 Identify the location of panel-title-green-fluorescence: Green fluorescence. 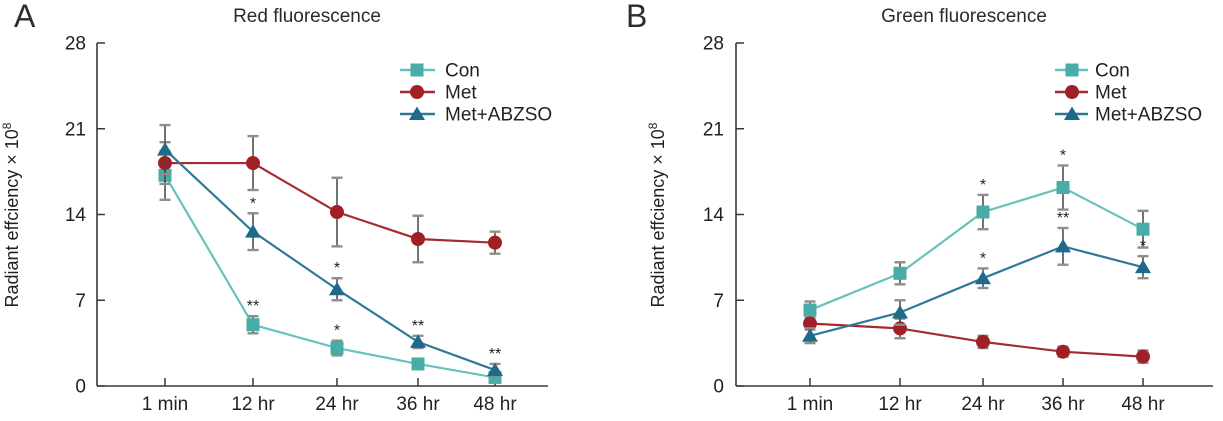
(964, 16).